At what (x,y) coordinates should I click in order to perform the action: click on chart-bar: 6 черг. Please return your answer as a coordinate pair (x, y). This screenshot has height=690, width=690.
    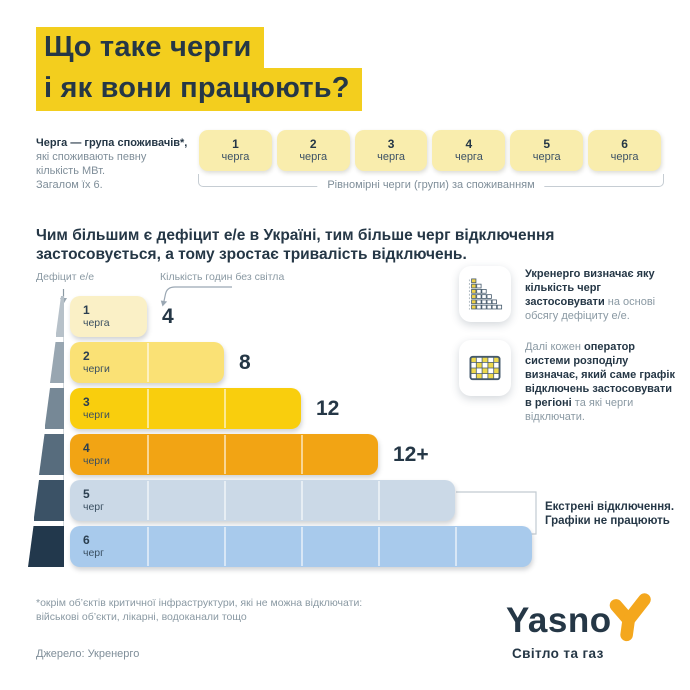
    Looking at the image, I should click on (301, 546).